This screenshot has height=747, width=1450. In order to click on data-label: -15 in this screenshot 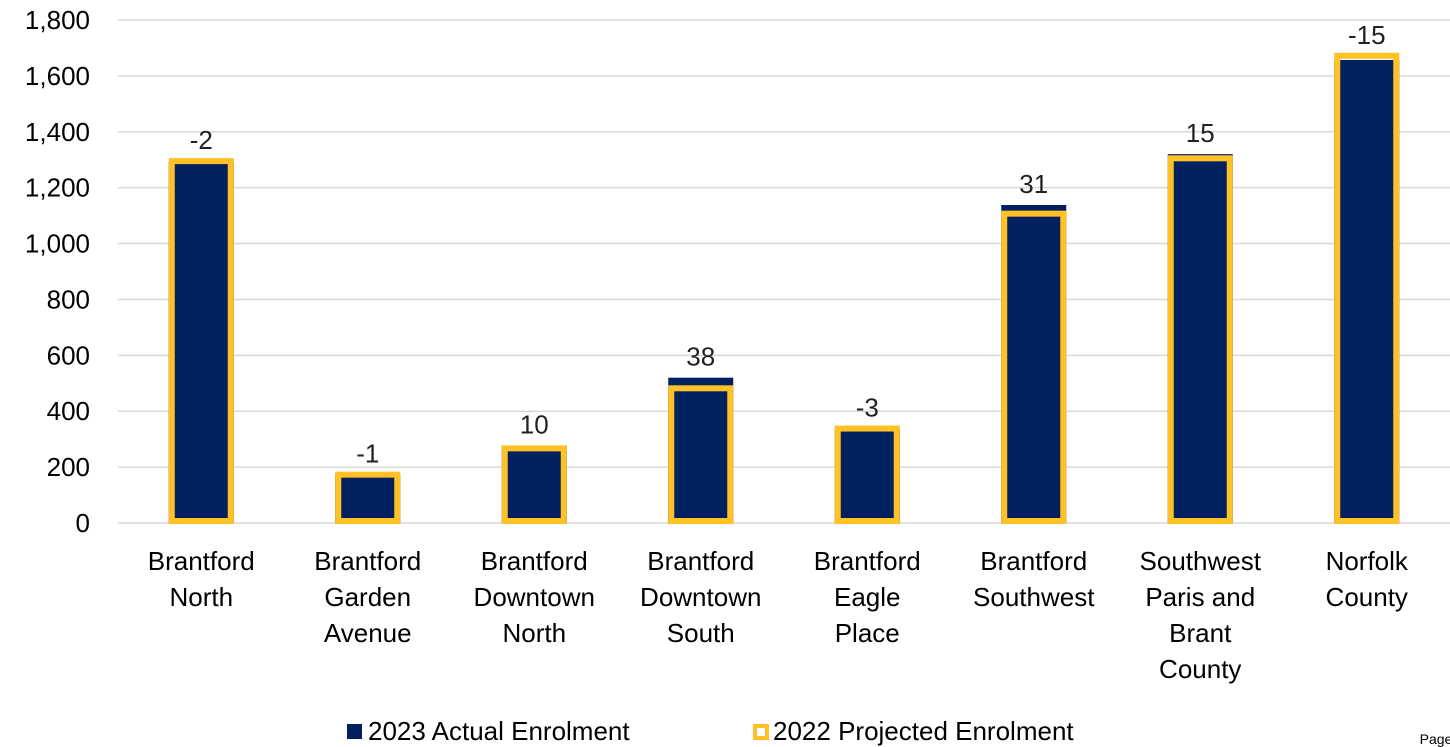, I will do `click(1367, 35)`.